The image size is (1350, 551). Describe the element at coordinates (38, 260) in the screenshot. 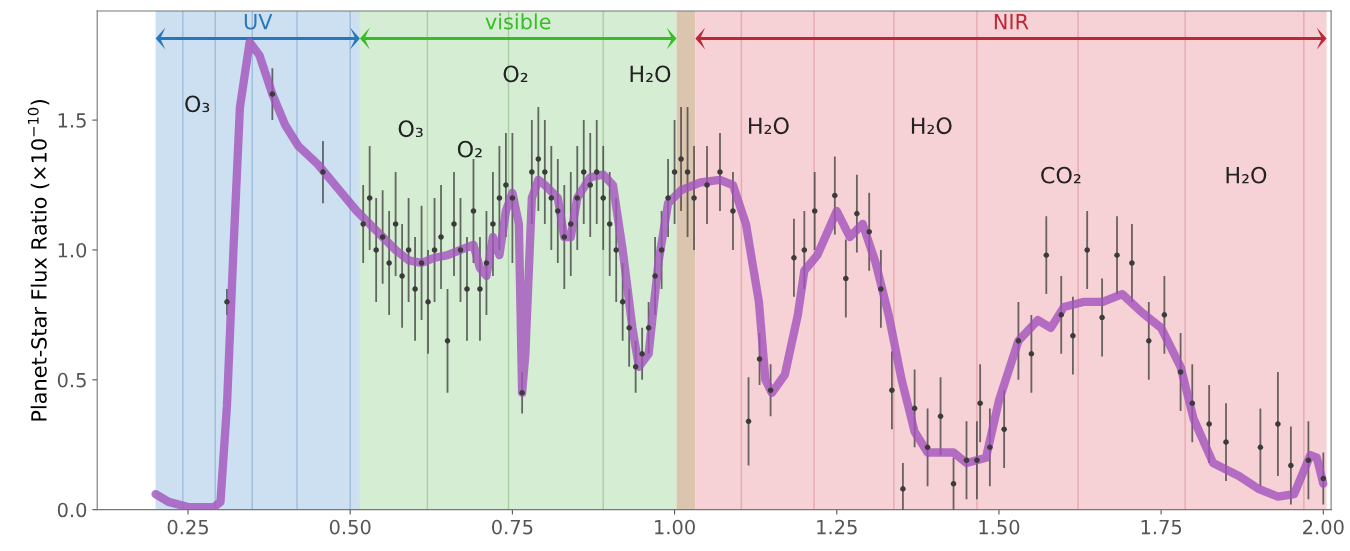

I see `y-axis-title: Planet-Star Flux Ratio (×10$^{−10}$)` at that location.